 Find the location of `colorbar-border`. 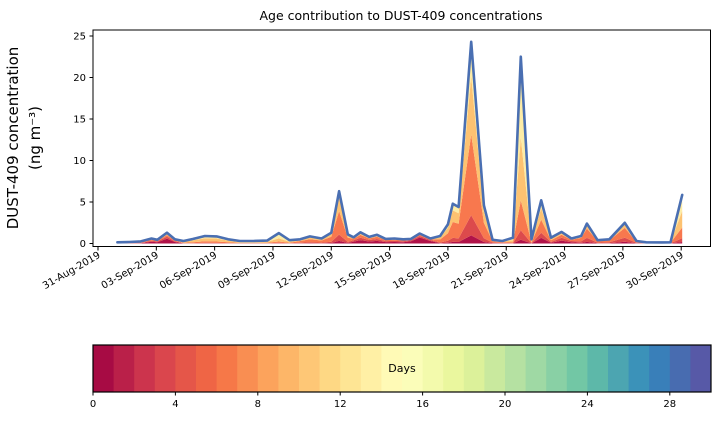

colorbar-border is located at coordinates (402, 368).